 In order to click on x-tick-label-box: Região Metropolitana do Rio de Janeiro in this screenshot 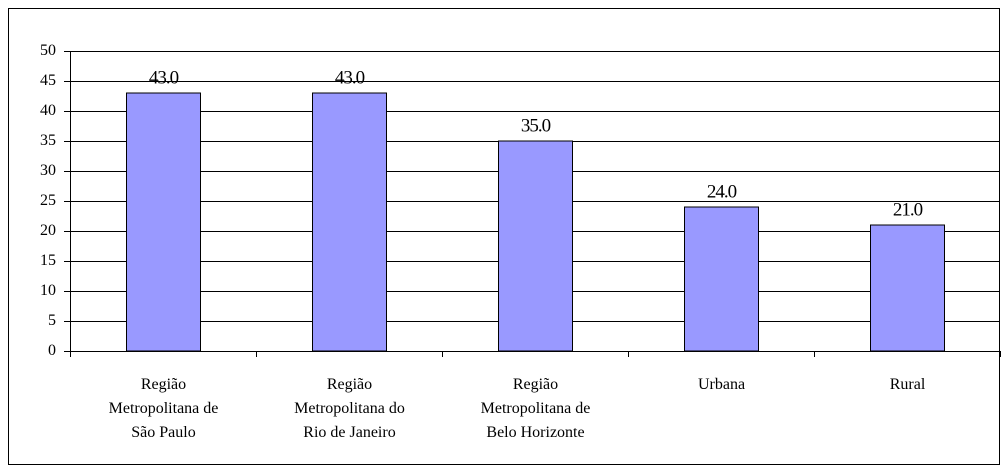, I will do `click(349, 408)`.